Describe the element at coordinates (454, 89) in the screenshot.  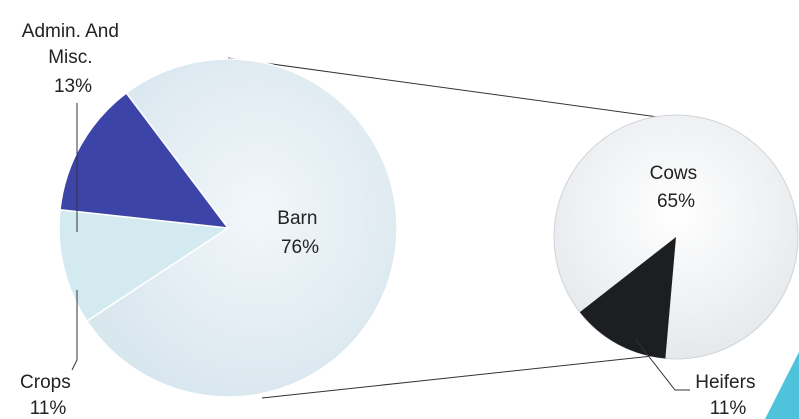
I see `connector-line-top` at that location.